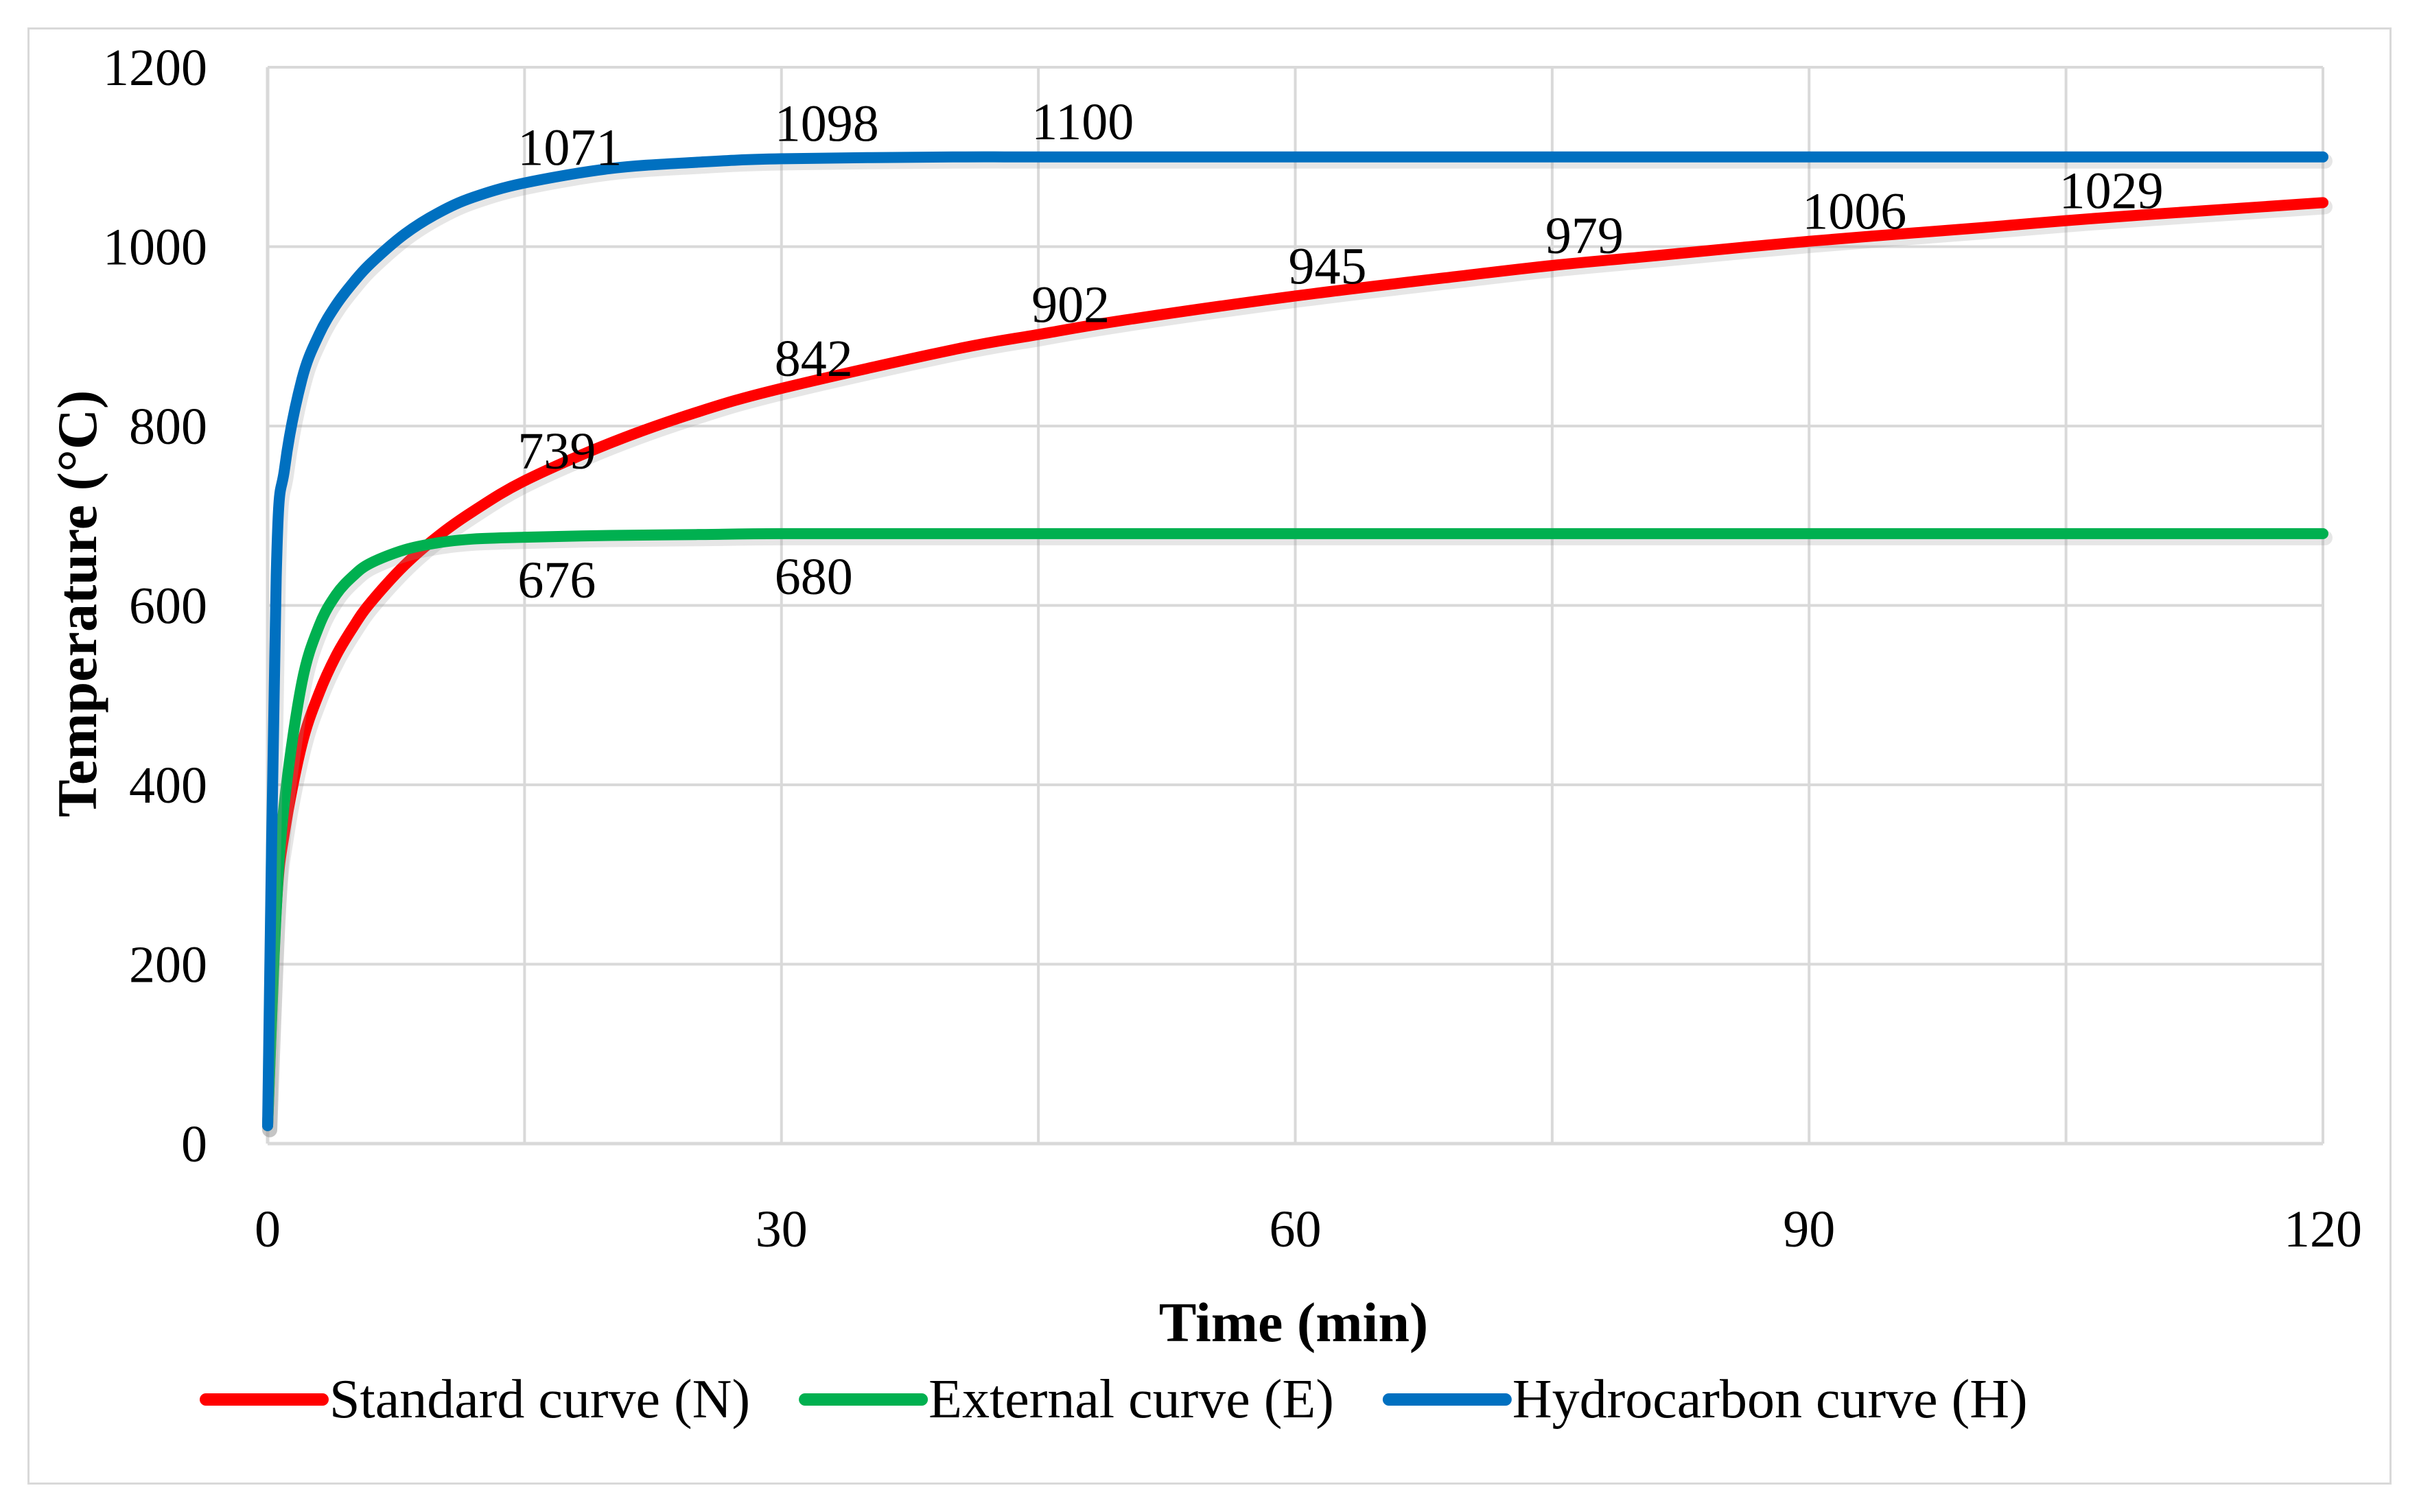 This screenshot has width=2419, height=1512. I want to click on y-tick-label: 800, so click(168, 427).